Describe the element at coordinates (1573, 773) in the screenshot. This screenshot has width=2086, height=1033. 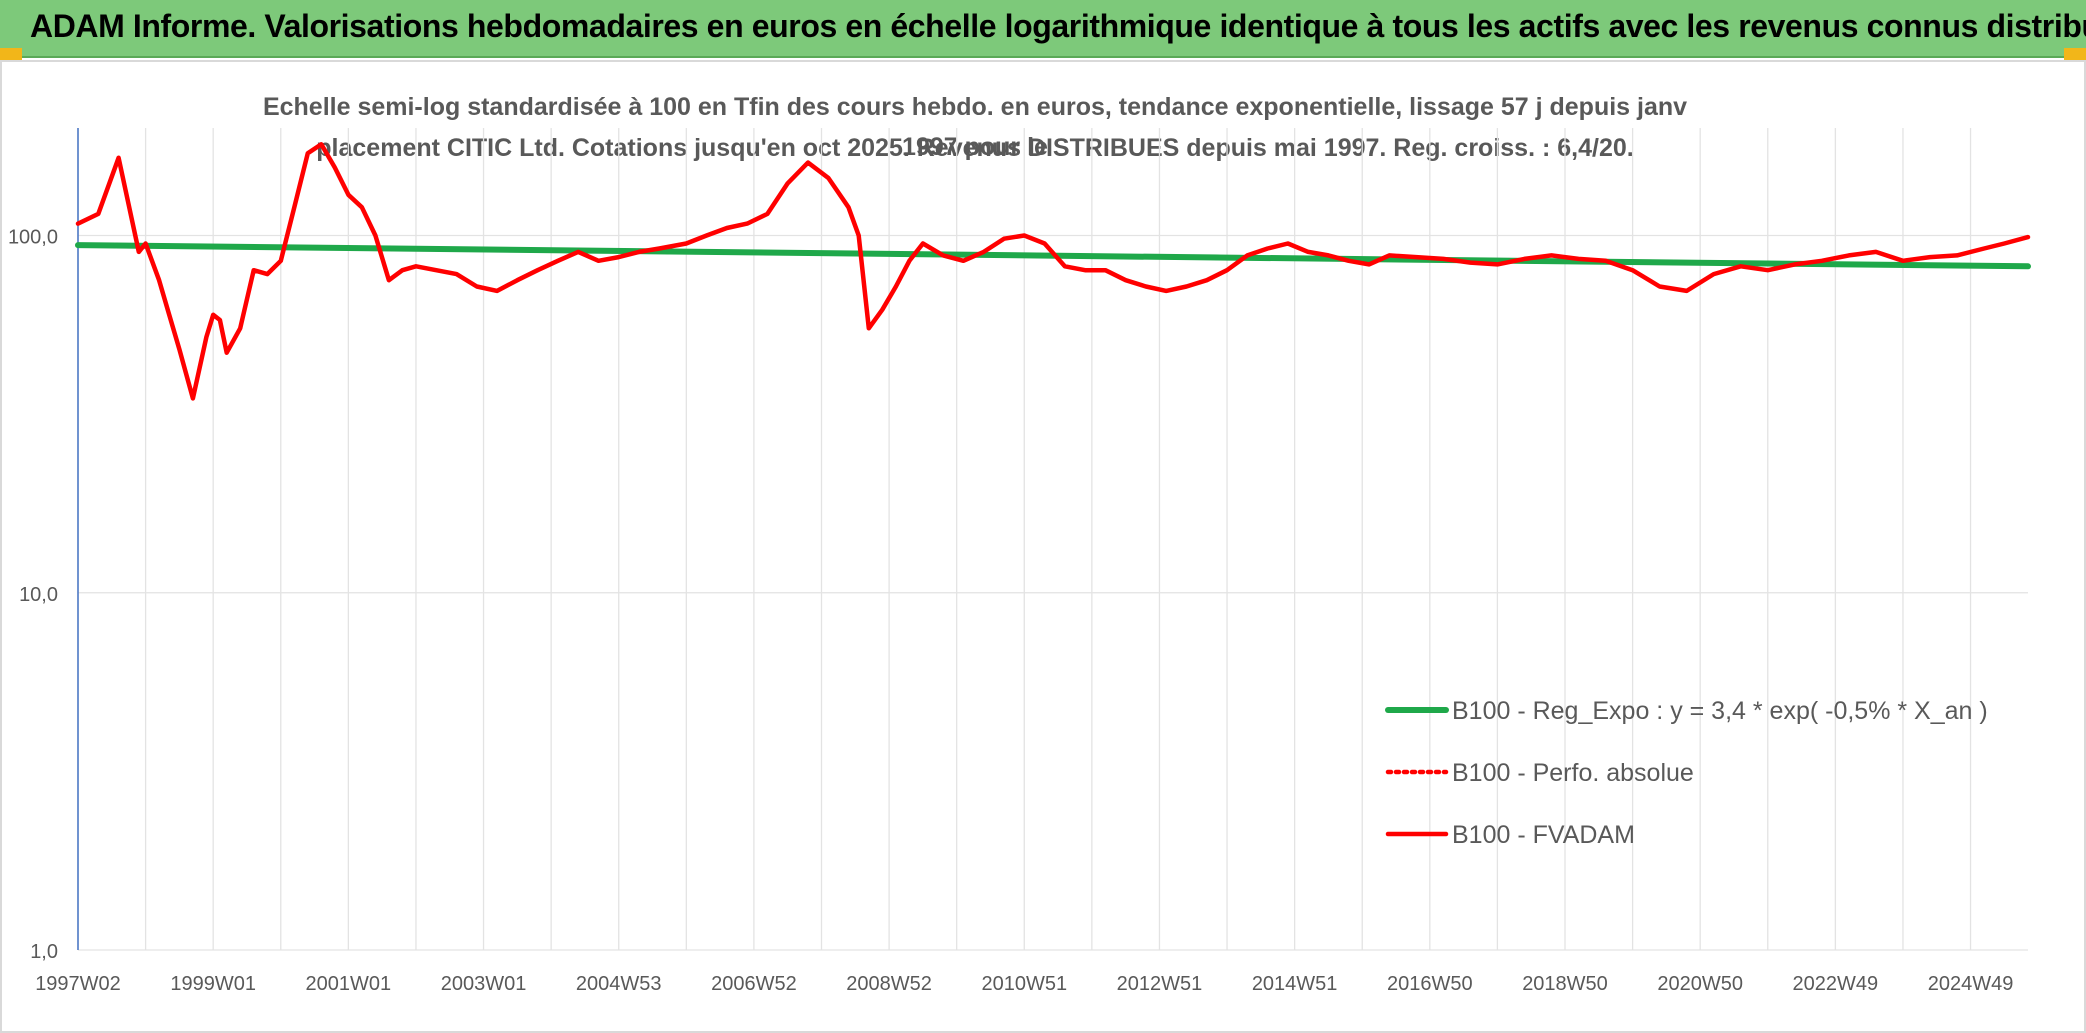
I see `legend-label: B100 - Perfo. absolue` at that location.